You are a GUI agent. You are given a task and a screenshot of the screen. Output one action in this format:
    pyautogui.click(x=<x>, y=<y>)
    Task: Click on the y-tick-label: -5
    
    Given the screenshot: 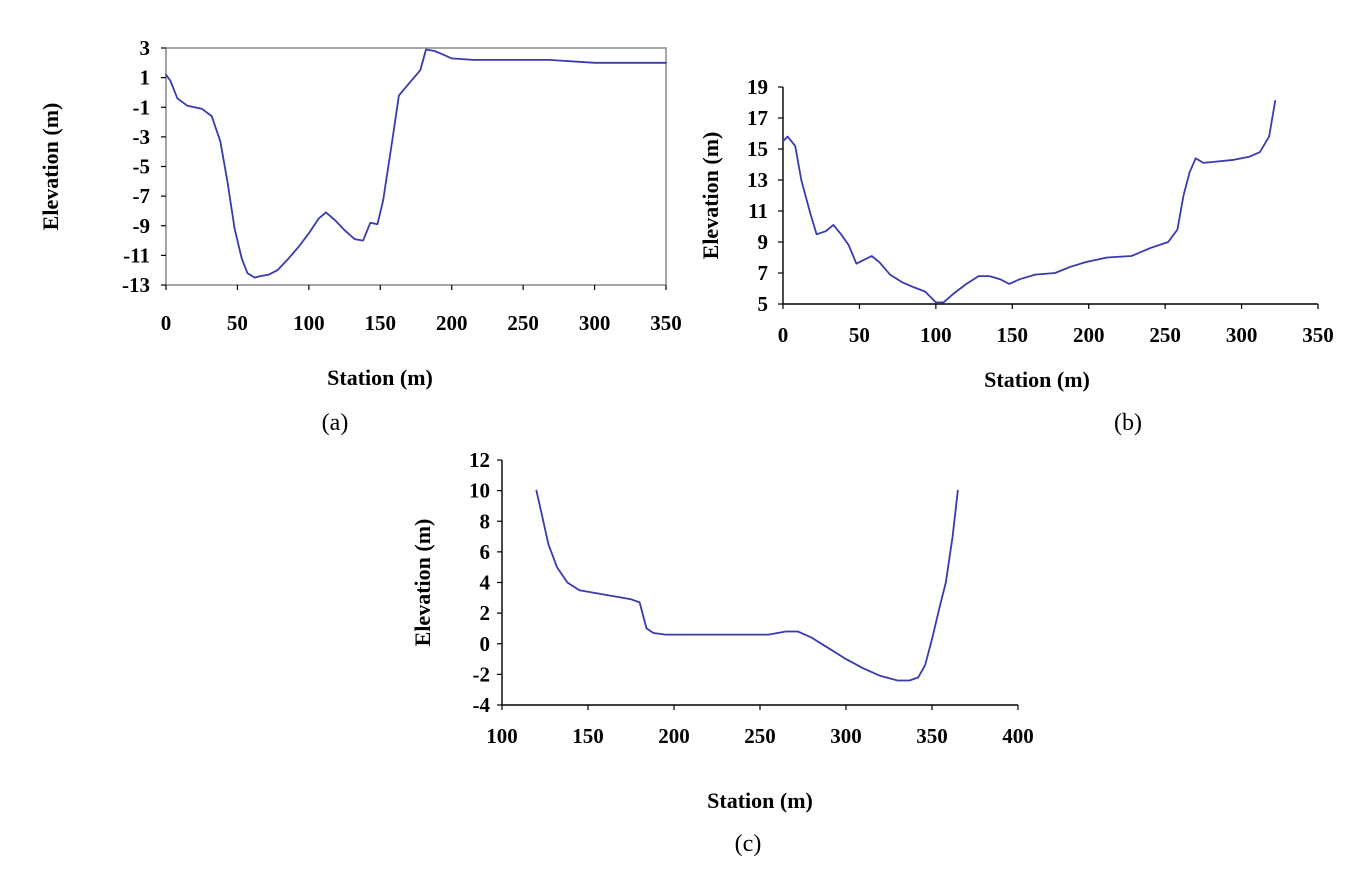 What is the action you would take?
    pyautogui.click(x=142, y=167)
    